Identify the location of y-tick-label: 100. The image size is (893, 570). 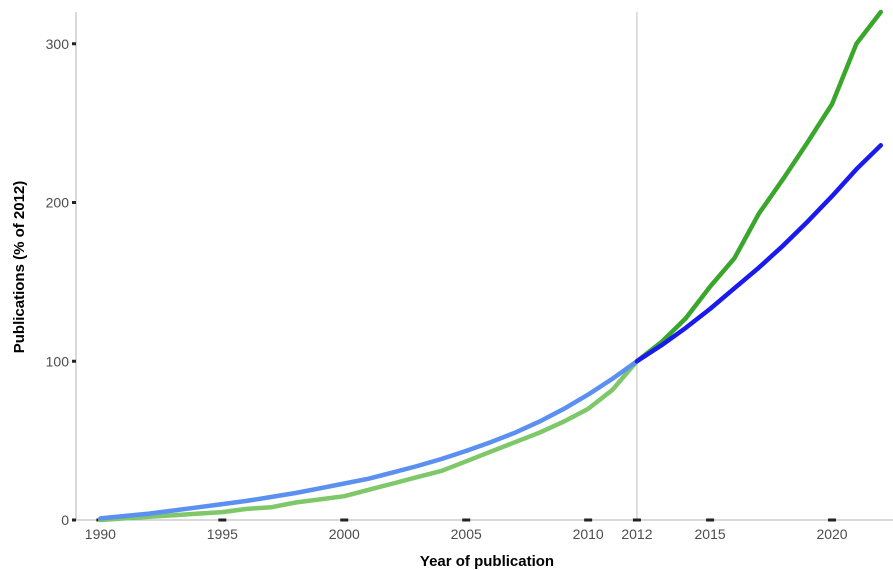
(58, 361).